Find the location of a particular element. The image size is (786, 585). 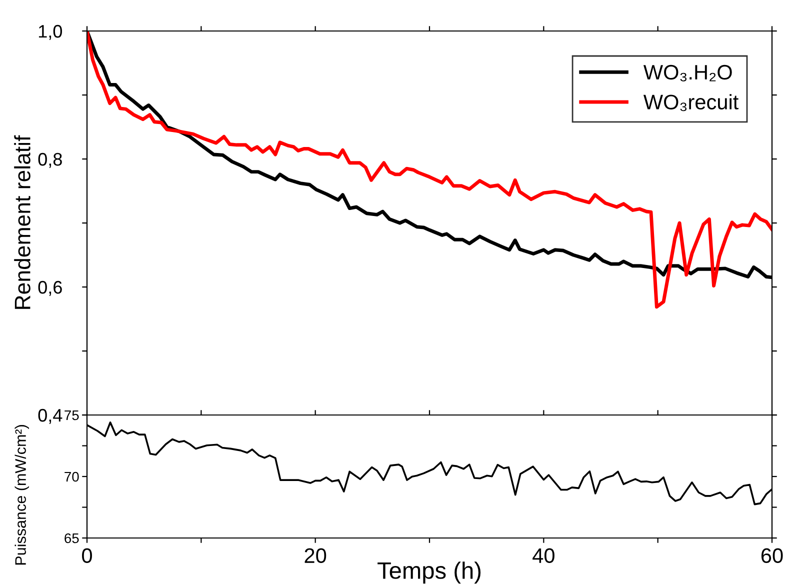

y-tick-label: 1,0 is located at coordinates (50, 32).